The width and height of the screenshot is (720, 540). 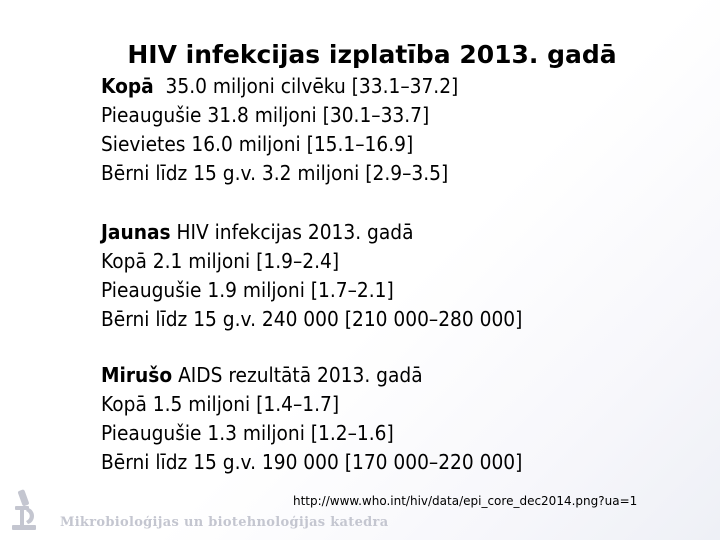 I want to click on totals-children-line: Bērni līdz 15 g.v. 3.2 miljoni [2.9–3.5], so click(x=275, y=173).